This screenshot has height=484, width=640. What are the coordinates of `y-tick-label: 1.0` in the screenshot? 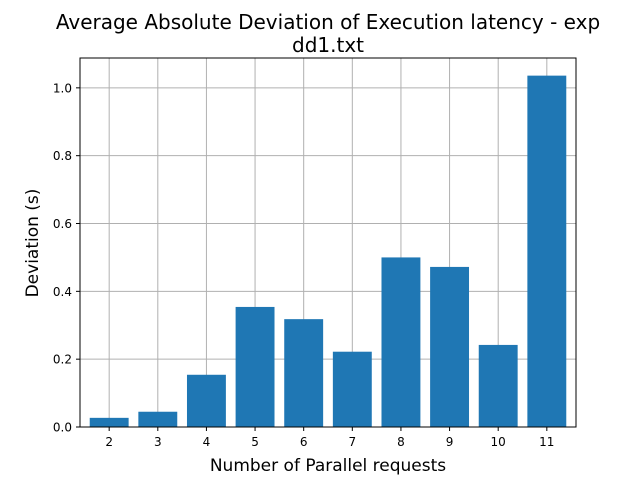 It's located at (62, 88).